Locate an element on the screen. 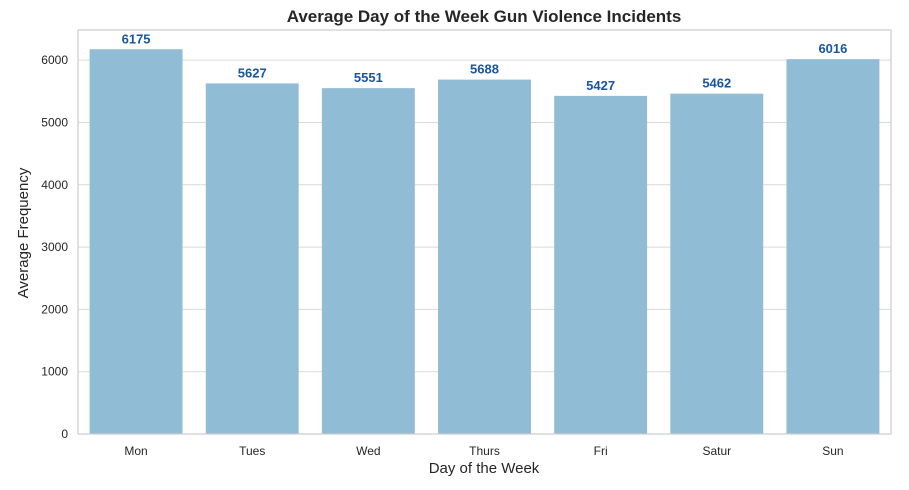 The image size is (909, 490). y-tick-label: 4000 is located at coordinates (54, 185).